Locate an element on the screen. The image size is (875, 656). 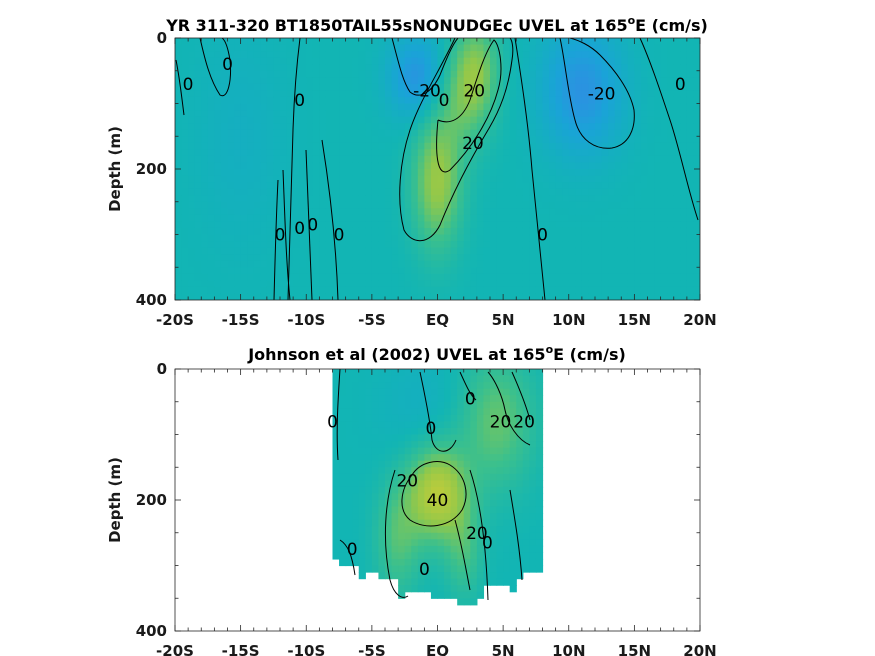
contour-line is located at coordinates (215, 67).